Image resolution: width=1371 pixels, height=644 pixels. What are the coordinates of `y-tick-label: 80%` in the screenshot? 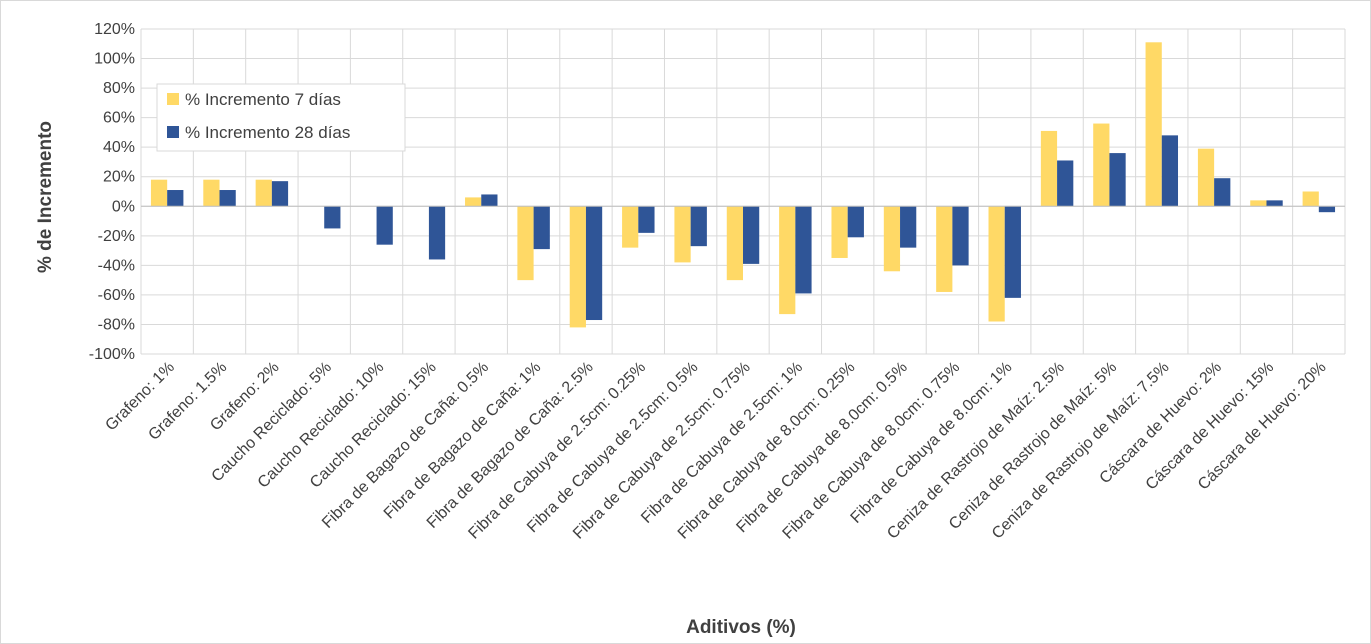 It's located at (119, 88).